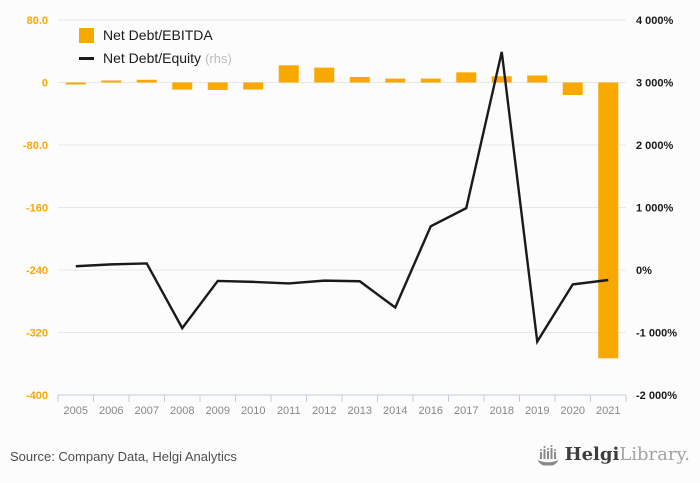 Image resolution: width=700 pixels, height=483 pixels. I want to click on right-axis-label: 3 000%, so click(655, 84).